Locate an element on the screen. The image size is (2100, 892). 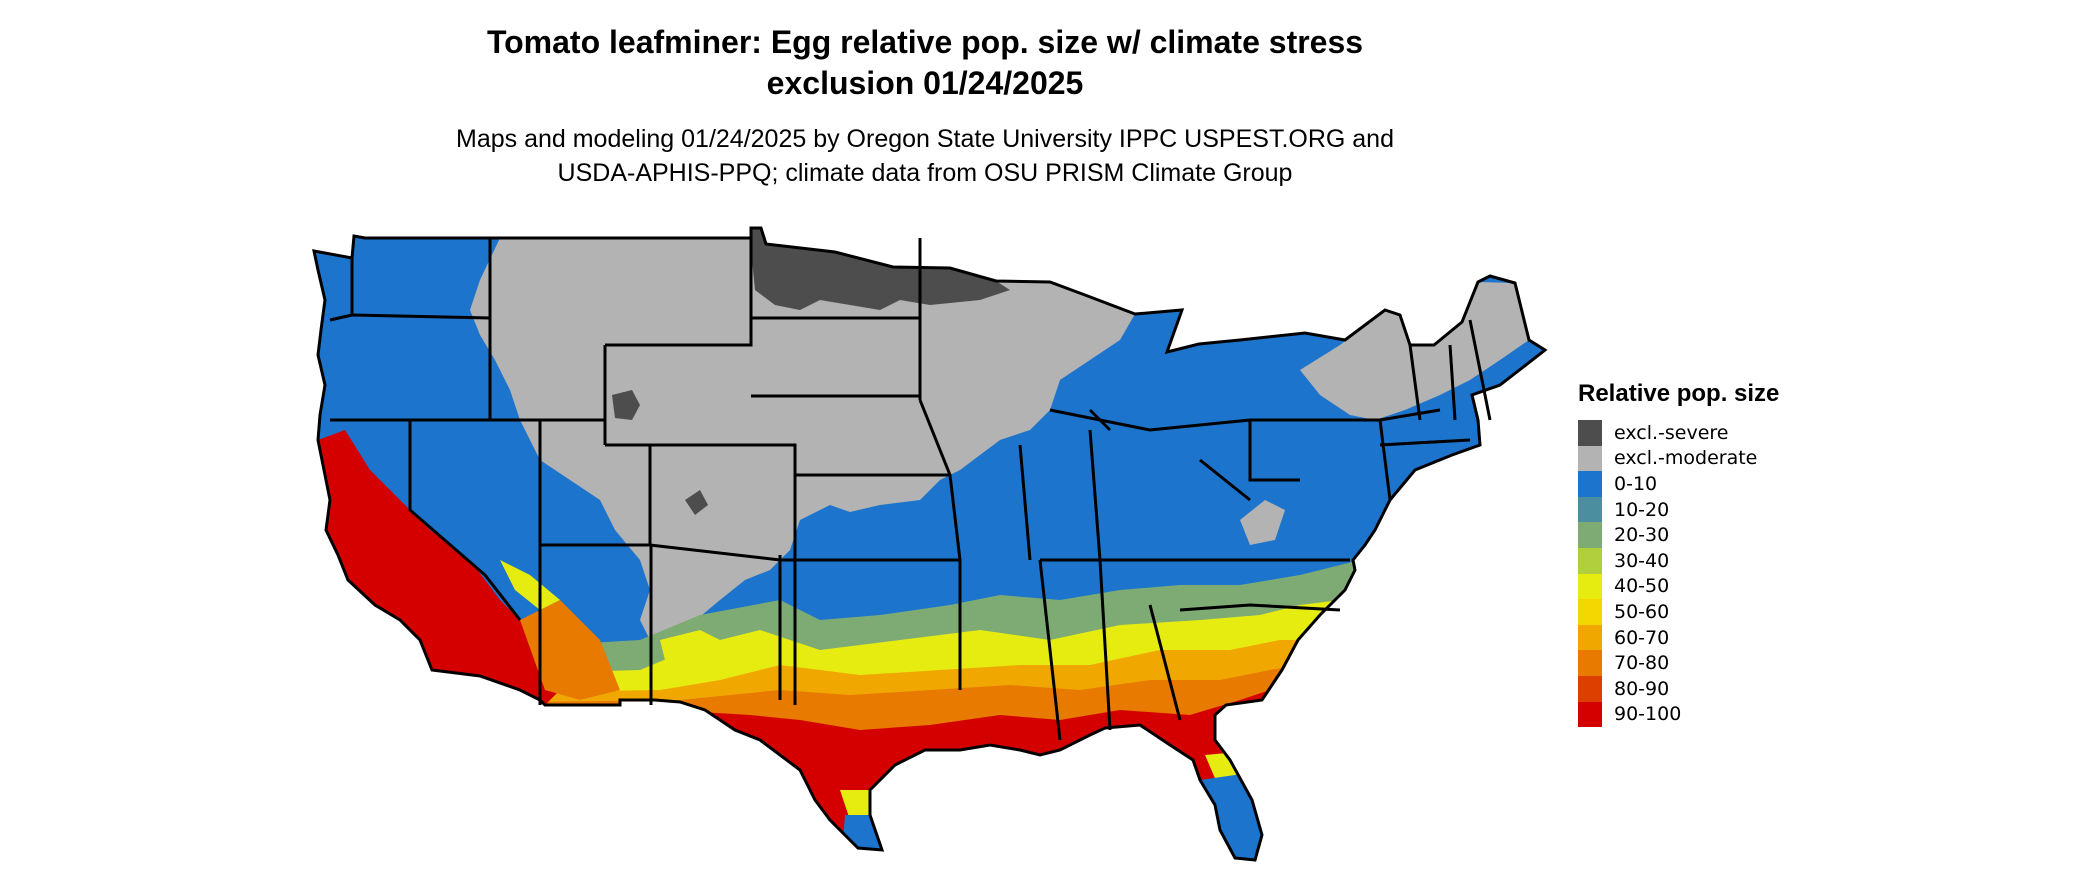
legend-item: 80-90 is located at coordinates (1678, 688).